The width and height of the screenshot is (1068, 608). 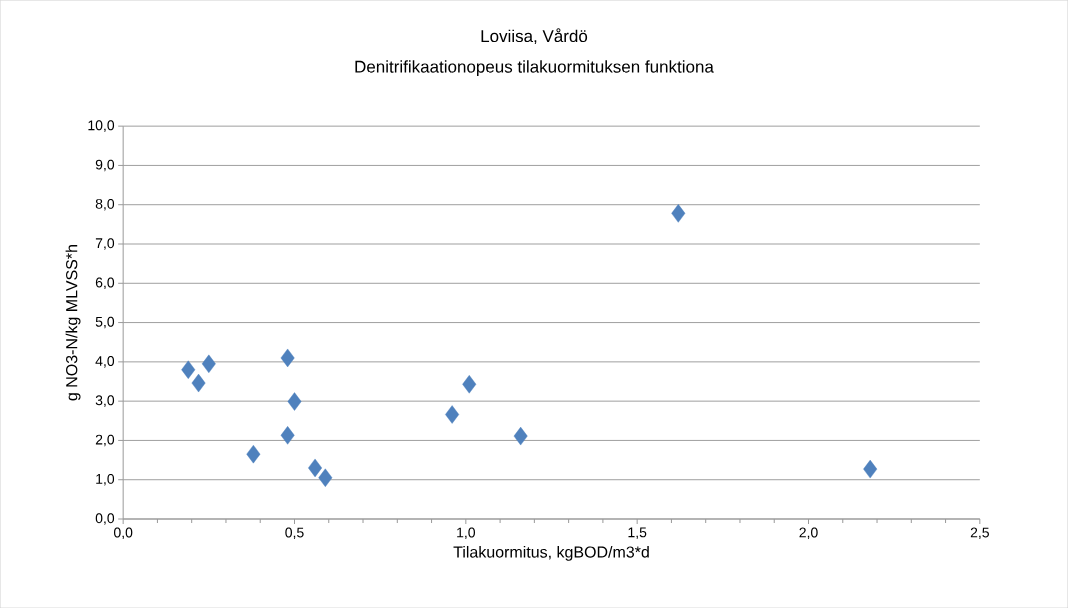 I want to click on y-tick-label: 3,0, so click(x=105, y=401).